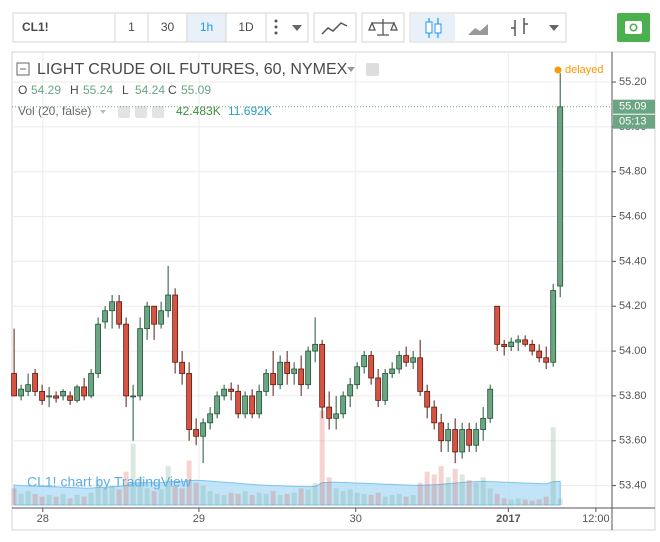  I want to click on compare-button, so click(383, 27).